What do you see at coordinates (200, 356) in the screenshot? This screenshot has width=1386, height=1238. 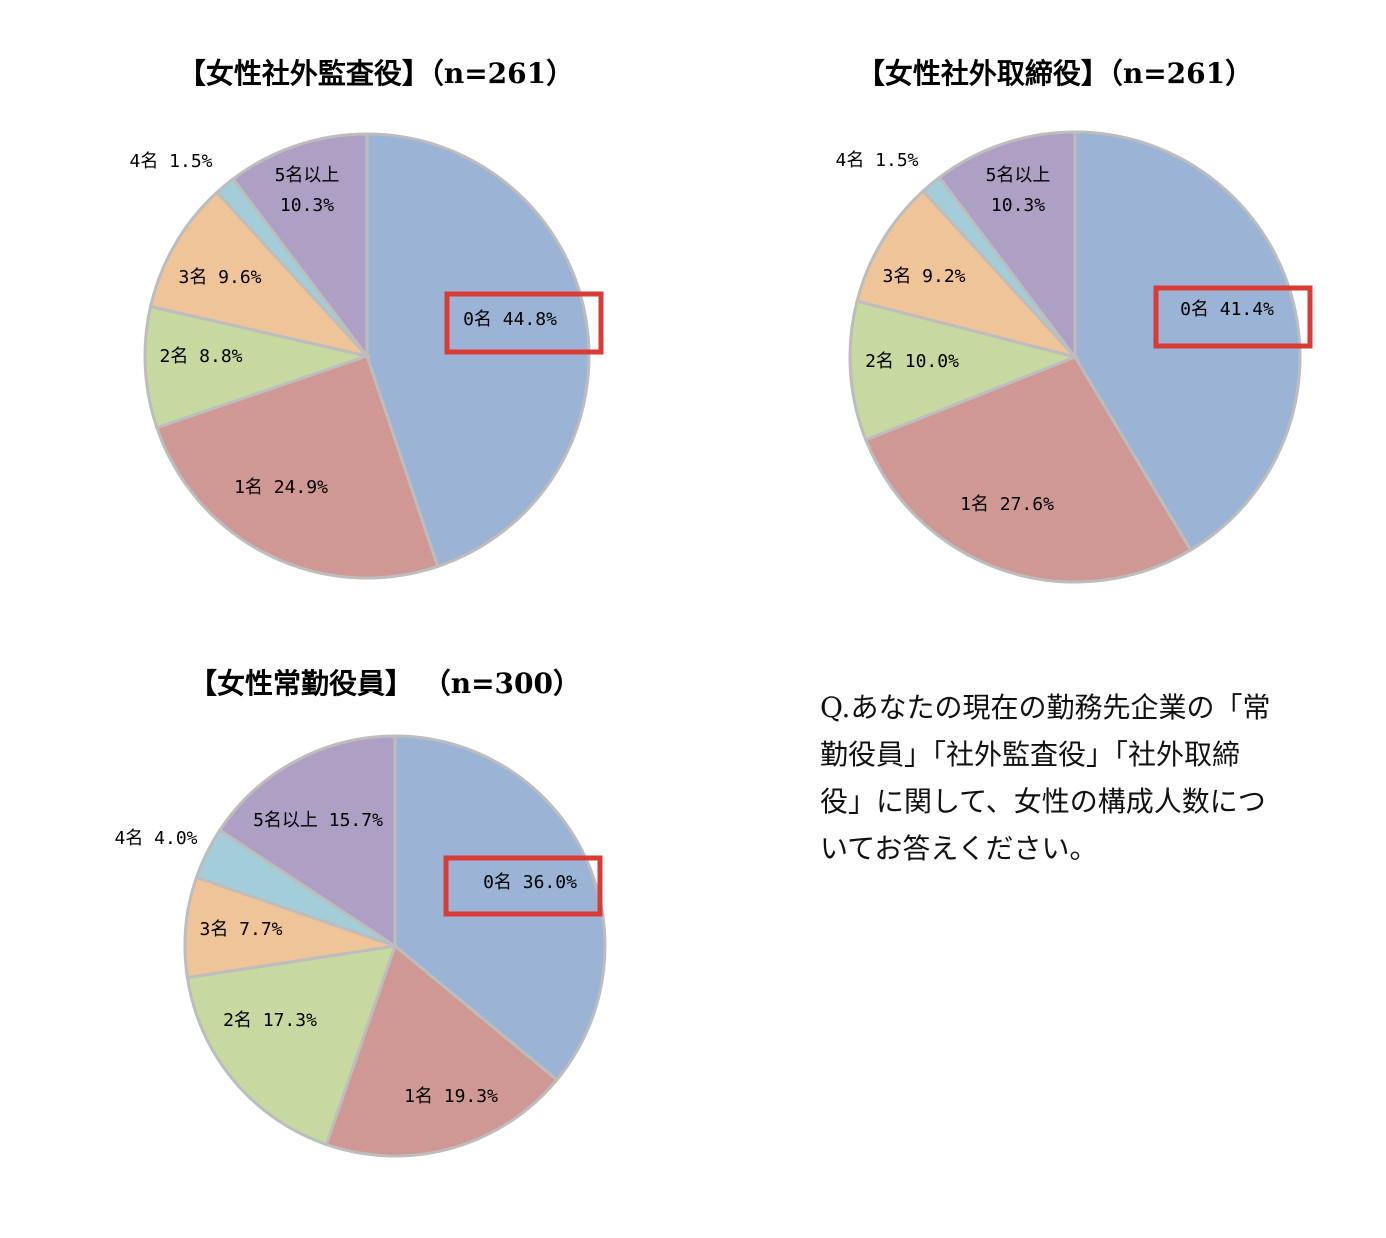 I see `slice-label-2: 2名 8.8%` at bounding box center [200, 356].